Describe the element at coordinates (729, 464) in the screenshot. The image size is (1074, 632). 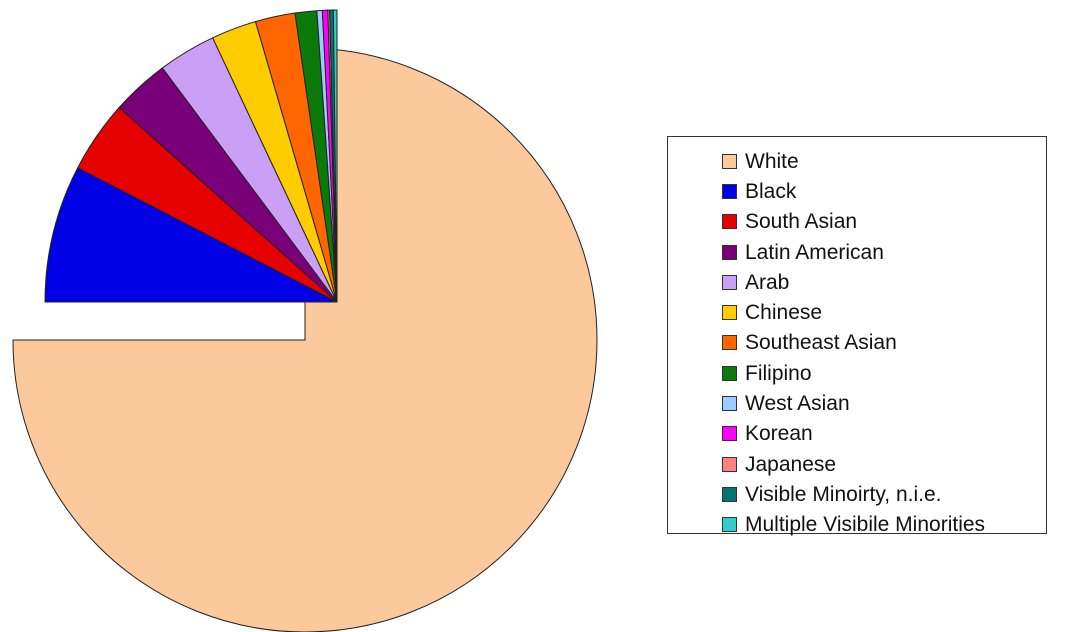
I see `legend-swatch-japanese` at that location.